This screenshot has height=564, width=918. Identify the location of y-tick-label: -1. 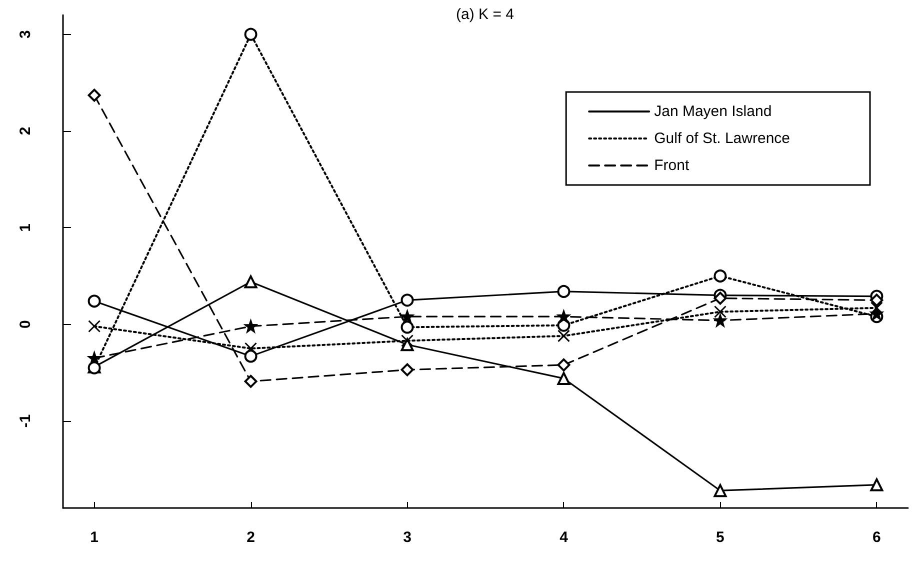
(25, 421).